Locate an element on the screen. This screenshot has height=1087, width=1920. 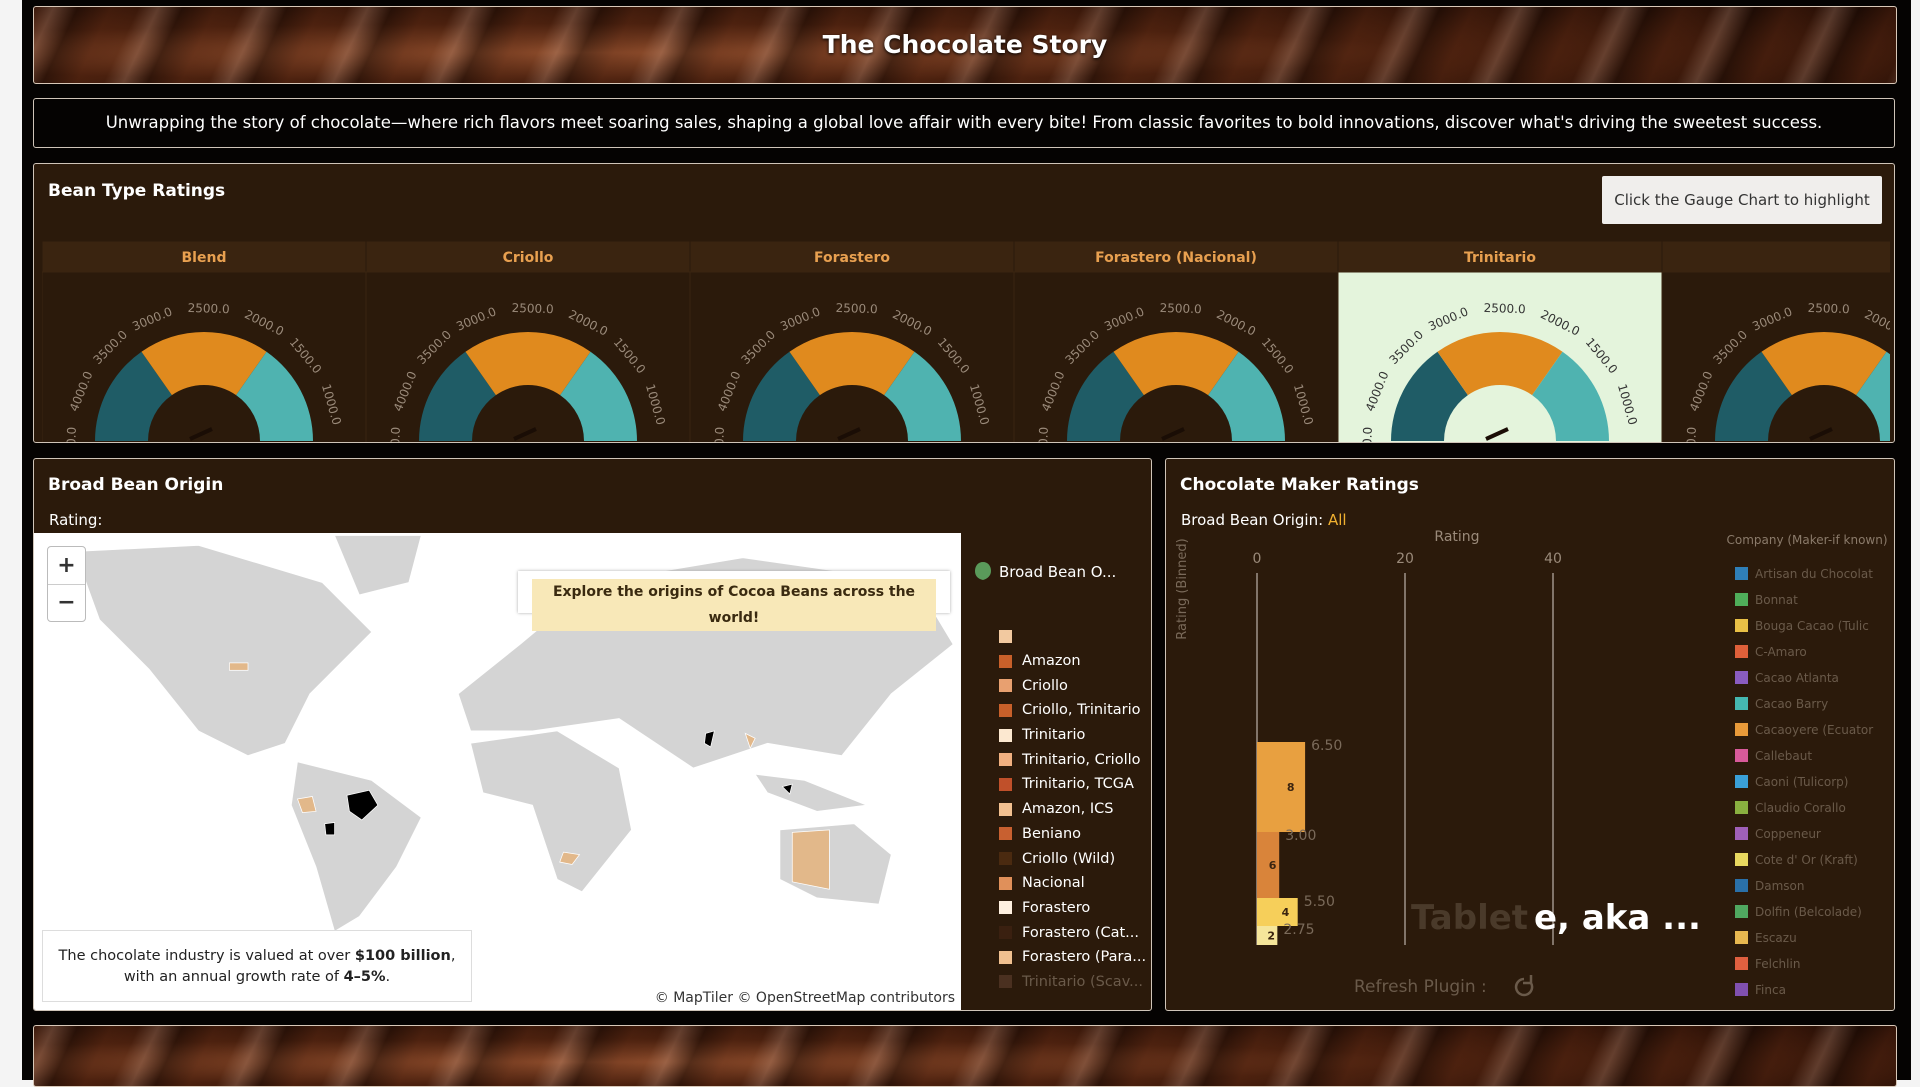
legend-item is located at coordinates (1074, 636).